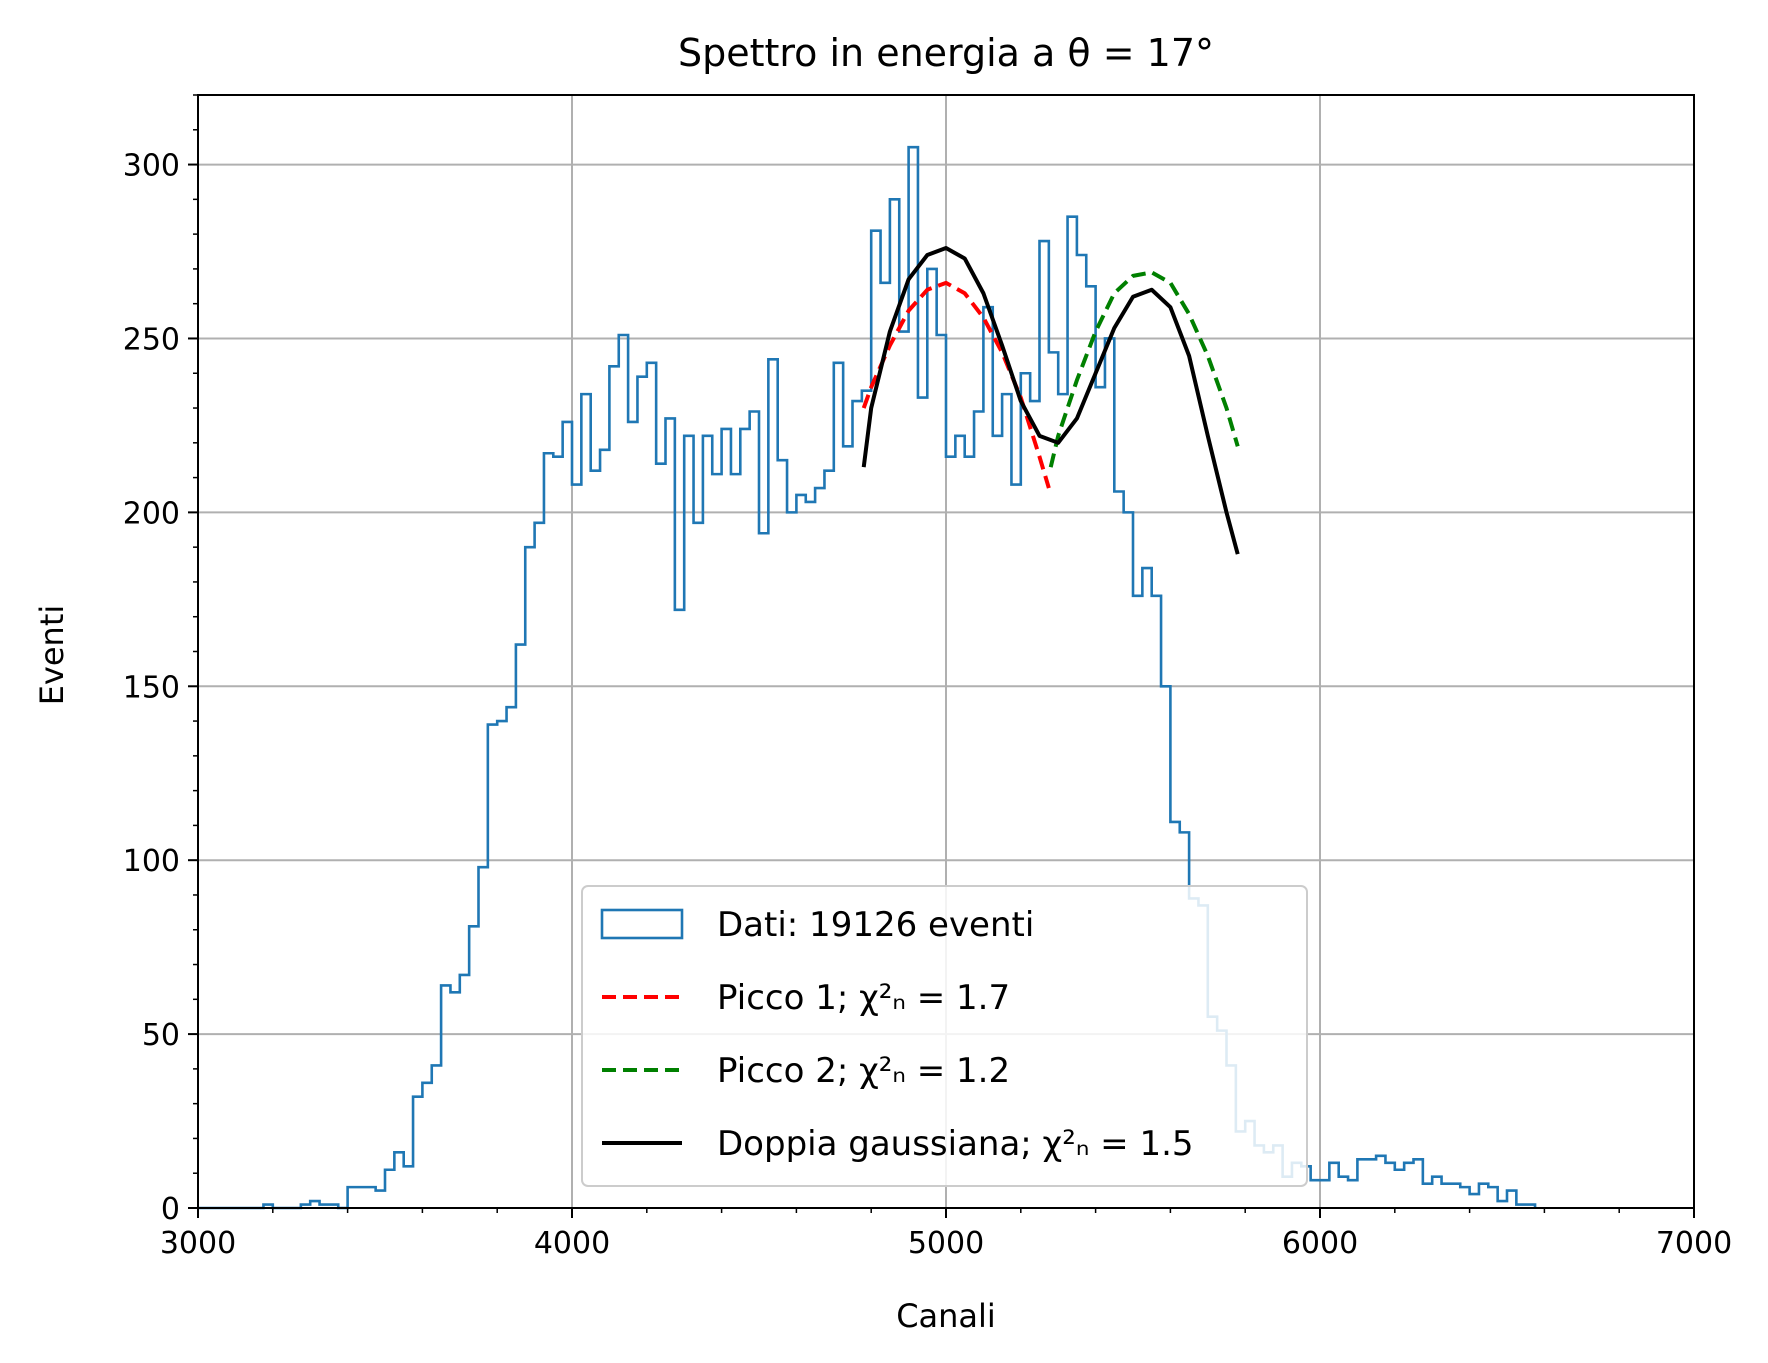 The height and width of the screenshot is (1363, 1768). Describe the element at coordinates (151, 861) in the screenshot. I see `y-tick-label: 100` at that location.